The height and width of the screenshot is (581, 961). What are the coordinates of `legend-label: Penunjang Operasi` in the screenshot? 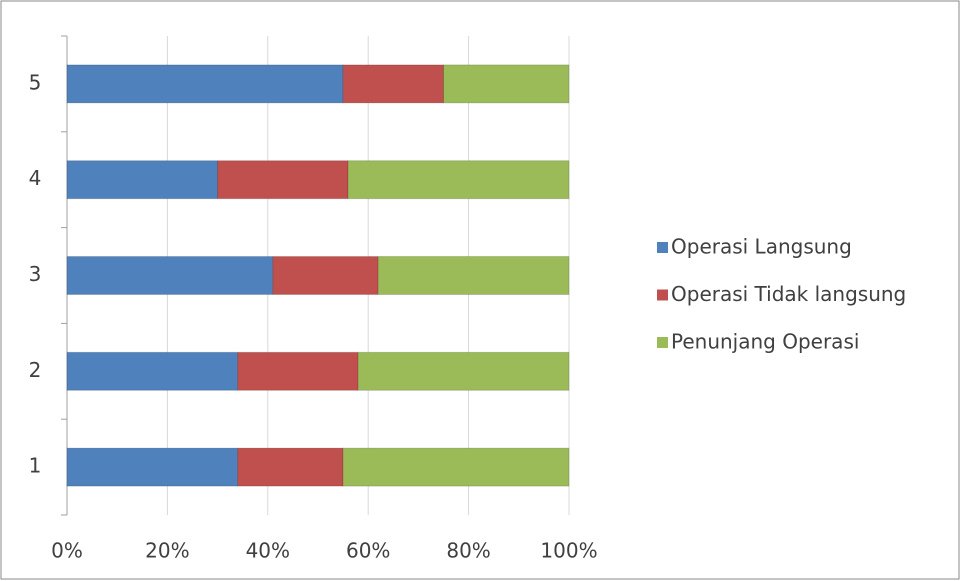 It's located at (765, 342).